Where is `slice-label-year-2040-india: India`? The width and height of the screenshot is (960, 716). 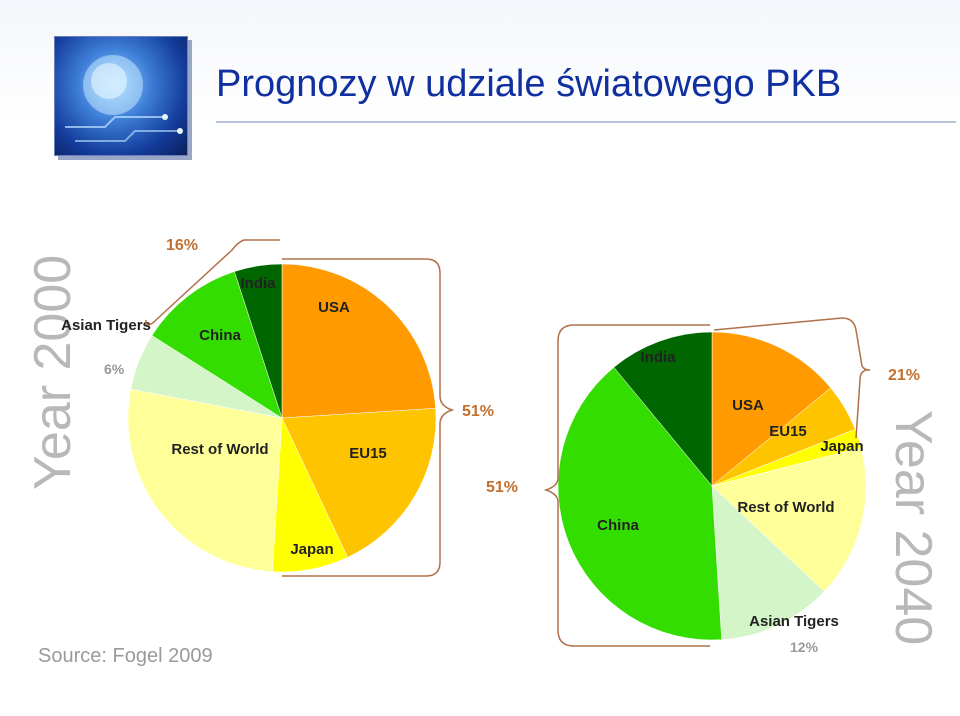 slice-label-year-2040-india: India is located at coordinates (658, 357).